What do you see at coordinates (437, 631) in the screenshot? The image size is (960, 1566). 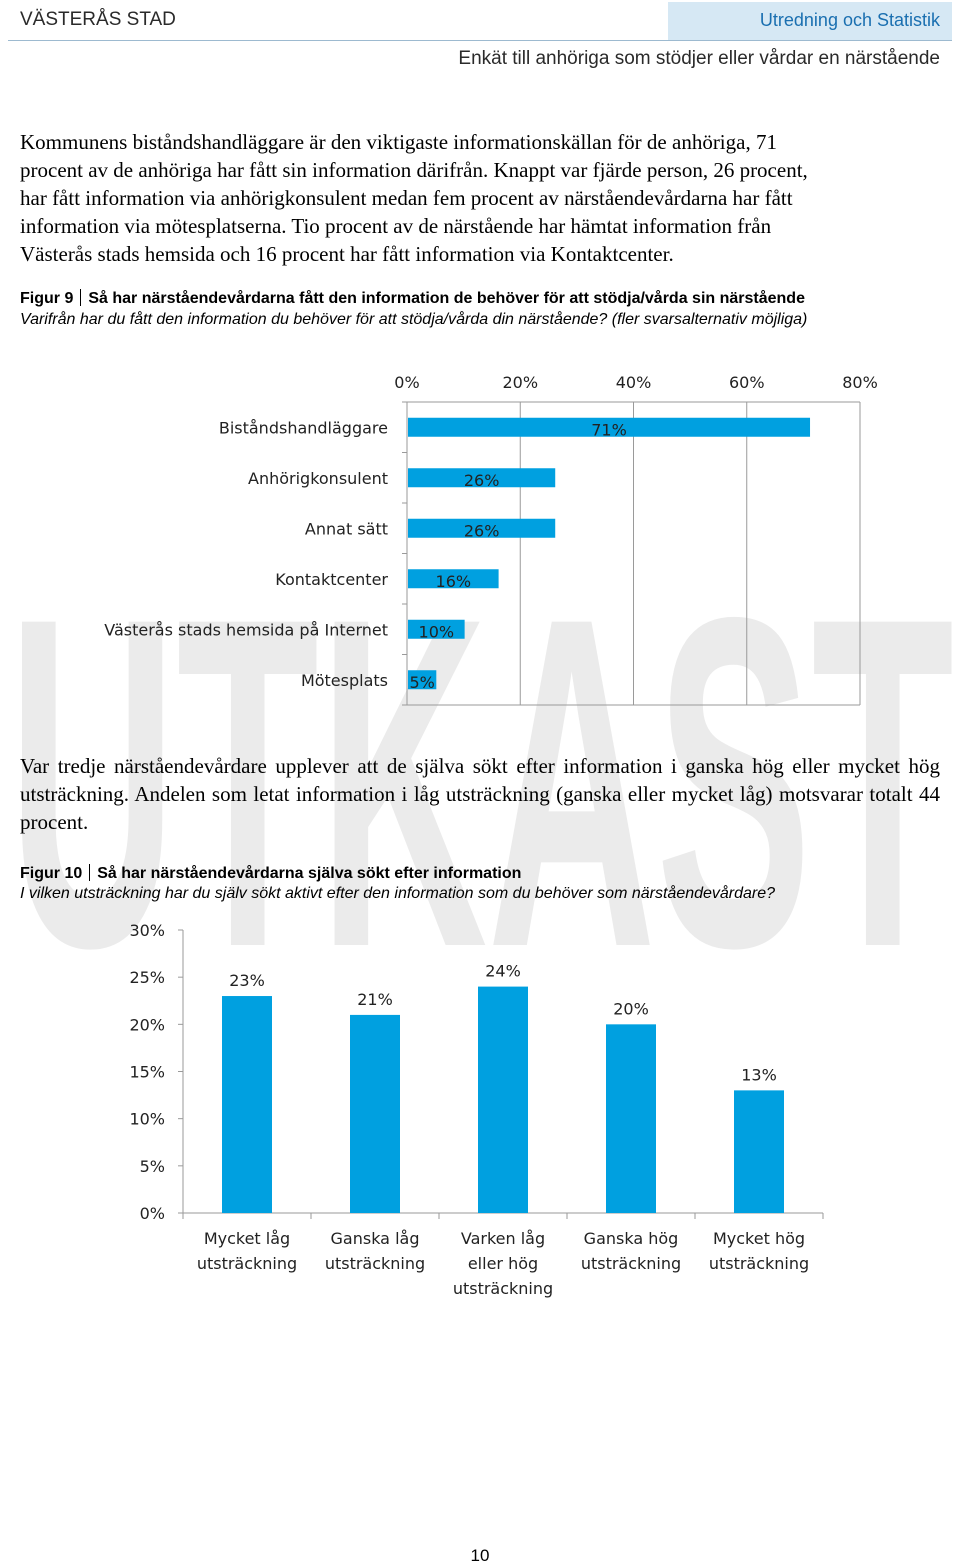 I see `data-label: 10%` at bounding box center [437, 631].